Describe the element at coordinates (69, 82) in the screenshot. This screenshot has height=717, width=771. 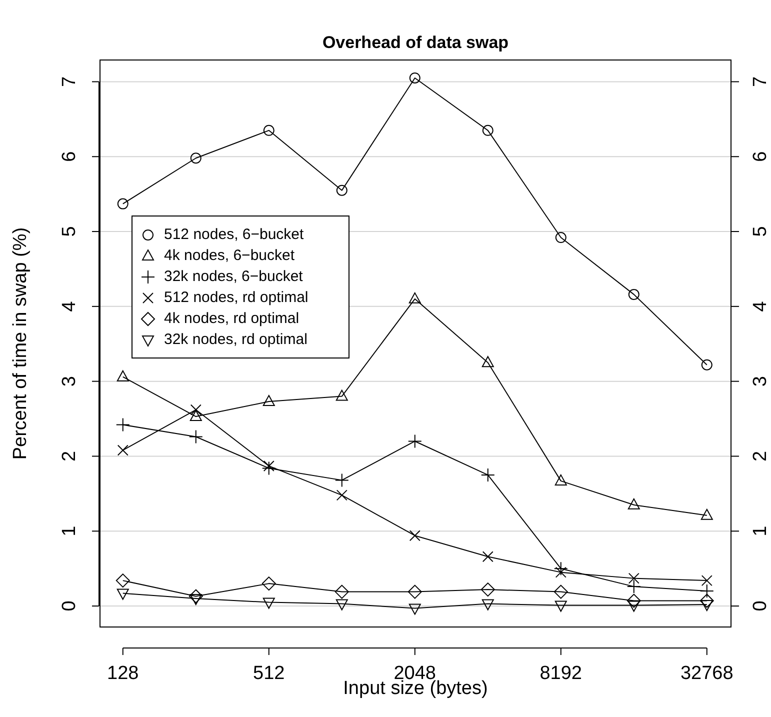
I see `y-tick-label: 7` at that location.